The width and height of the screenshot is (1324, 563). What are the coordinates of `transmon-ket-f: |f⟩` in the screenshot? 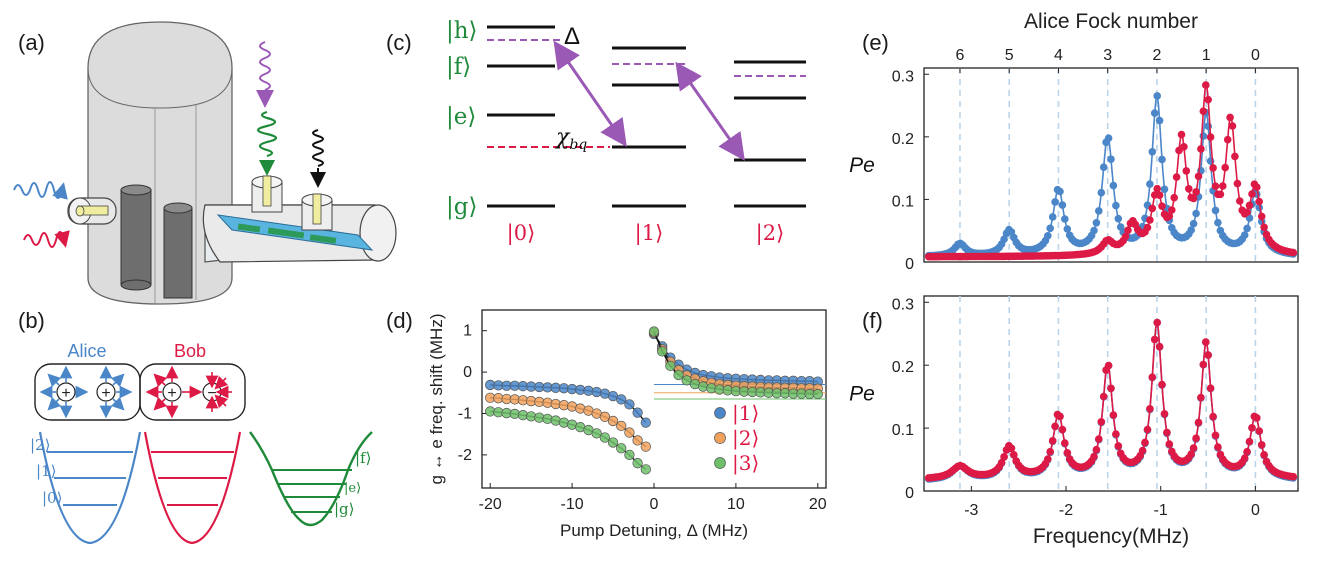 It's located at (363, 458).